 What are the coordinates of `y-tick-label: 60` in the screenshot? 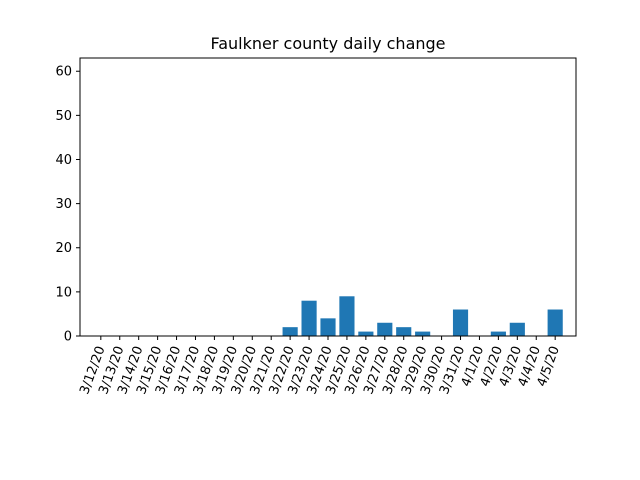 It's located at (63, 72).